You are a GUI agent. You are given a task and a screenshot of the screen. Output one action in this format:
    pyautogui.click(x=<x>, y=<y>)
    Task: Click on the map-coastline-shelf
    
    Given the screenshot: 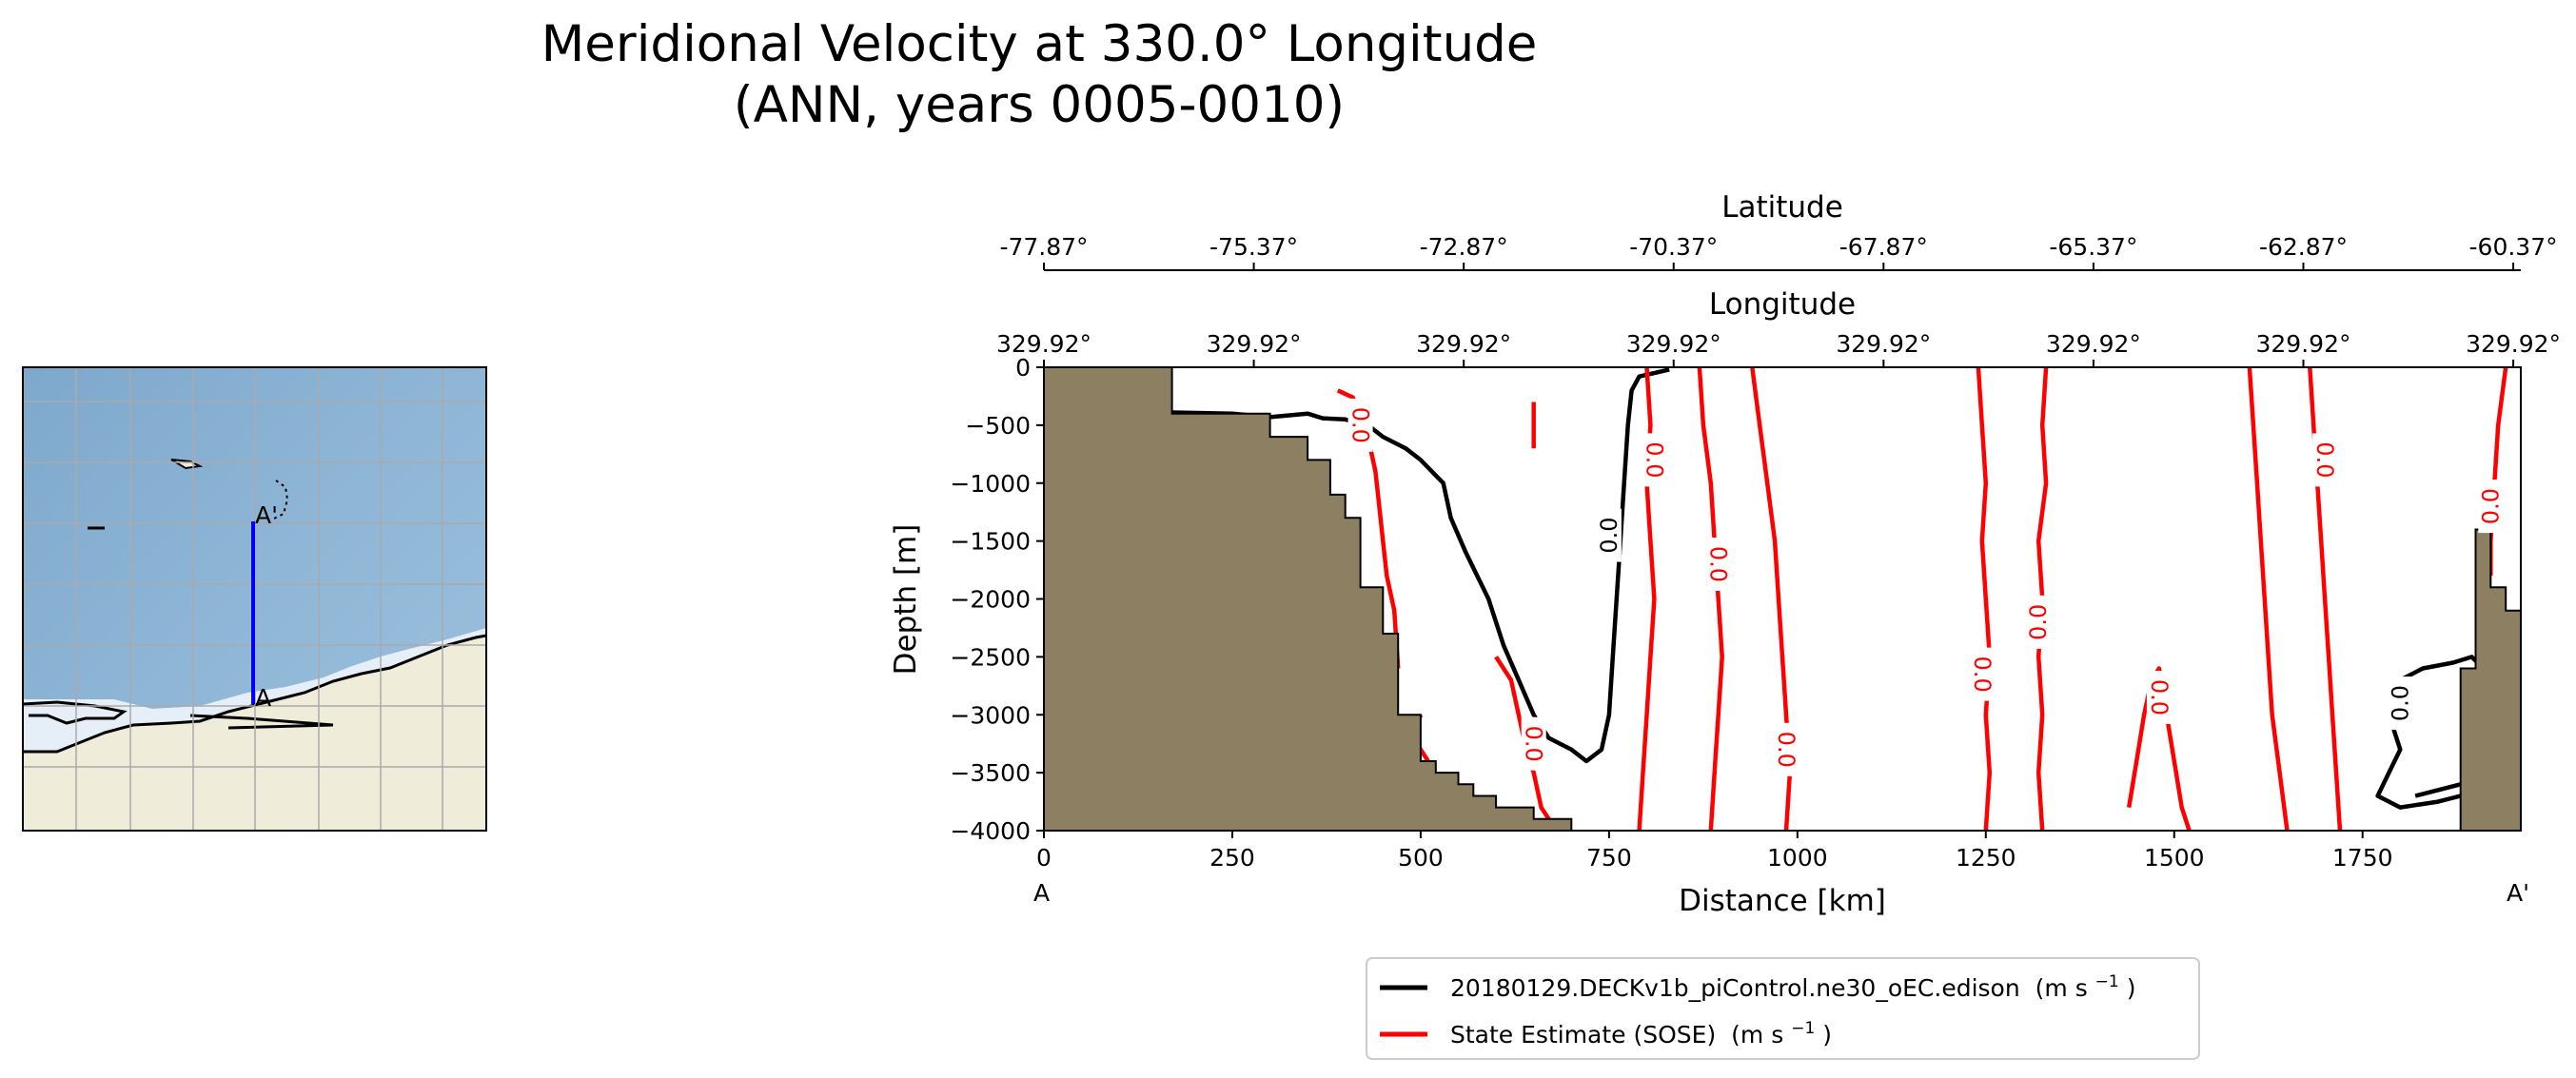 What is the action you would take?
    pyautogui.click(x=261, y=722)
    